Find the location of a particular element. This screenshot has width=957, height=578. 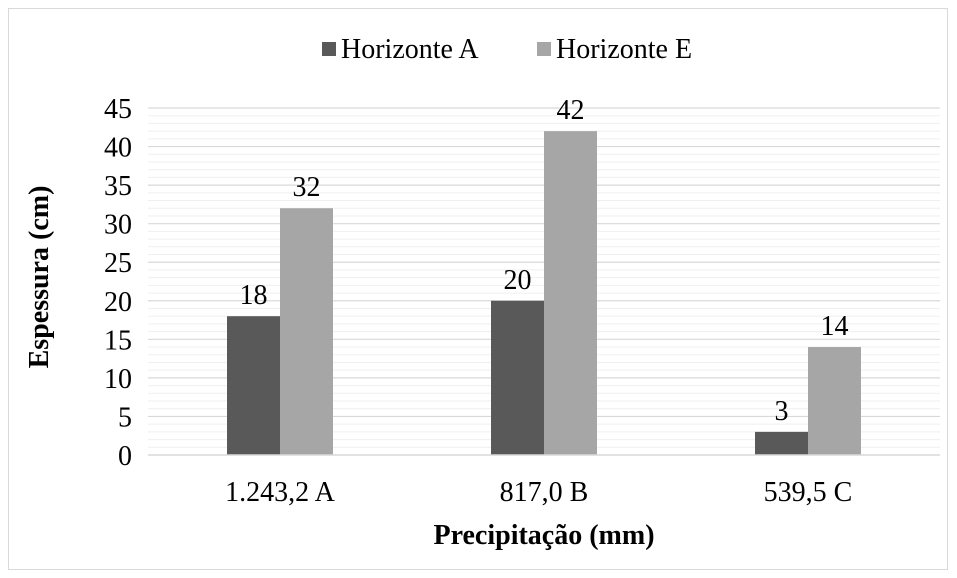

y-tick-label: 0 is located at coordinates (125, 456).